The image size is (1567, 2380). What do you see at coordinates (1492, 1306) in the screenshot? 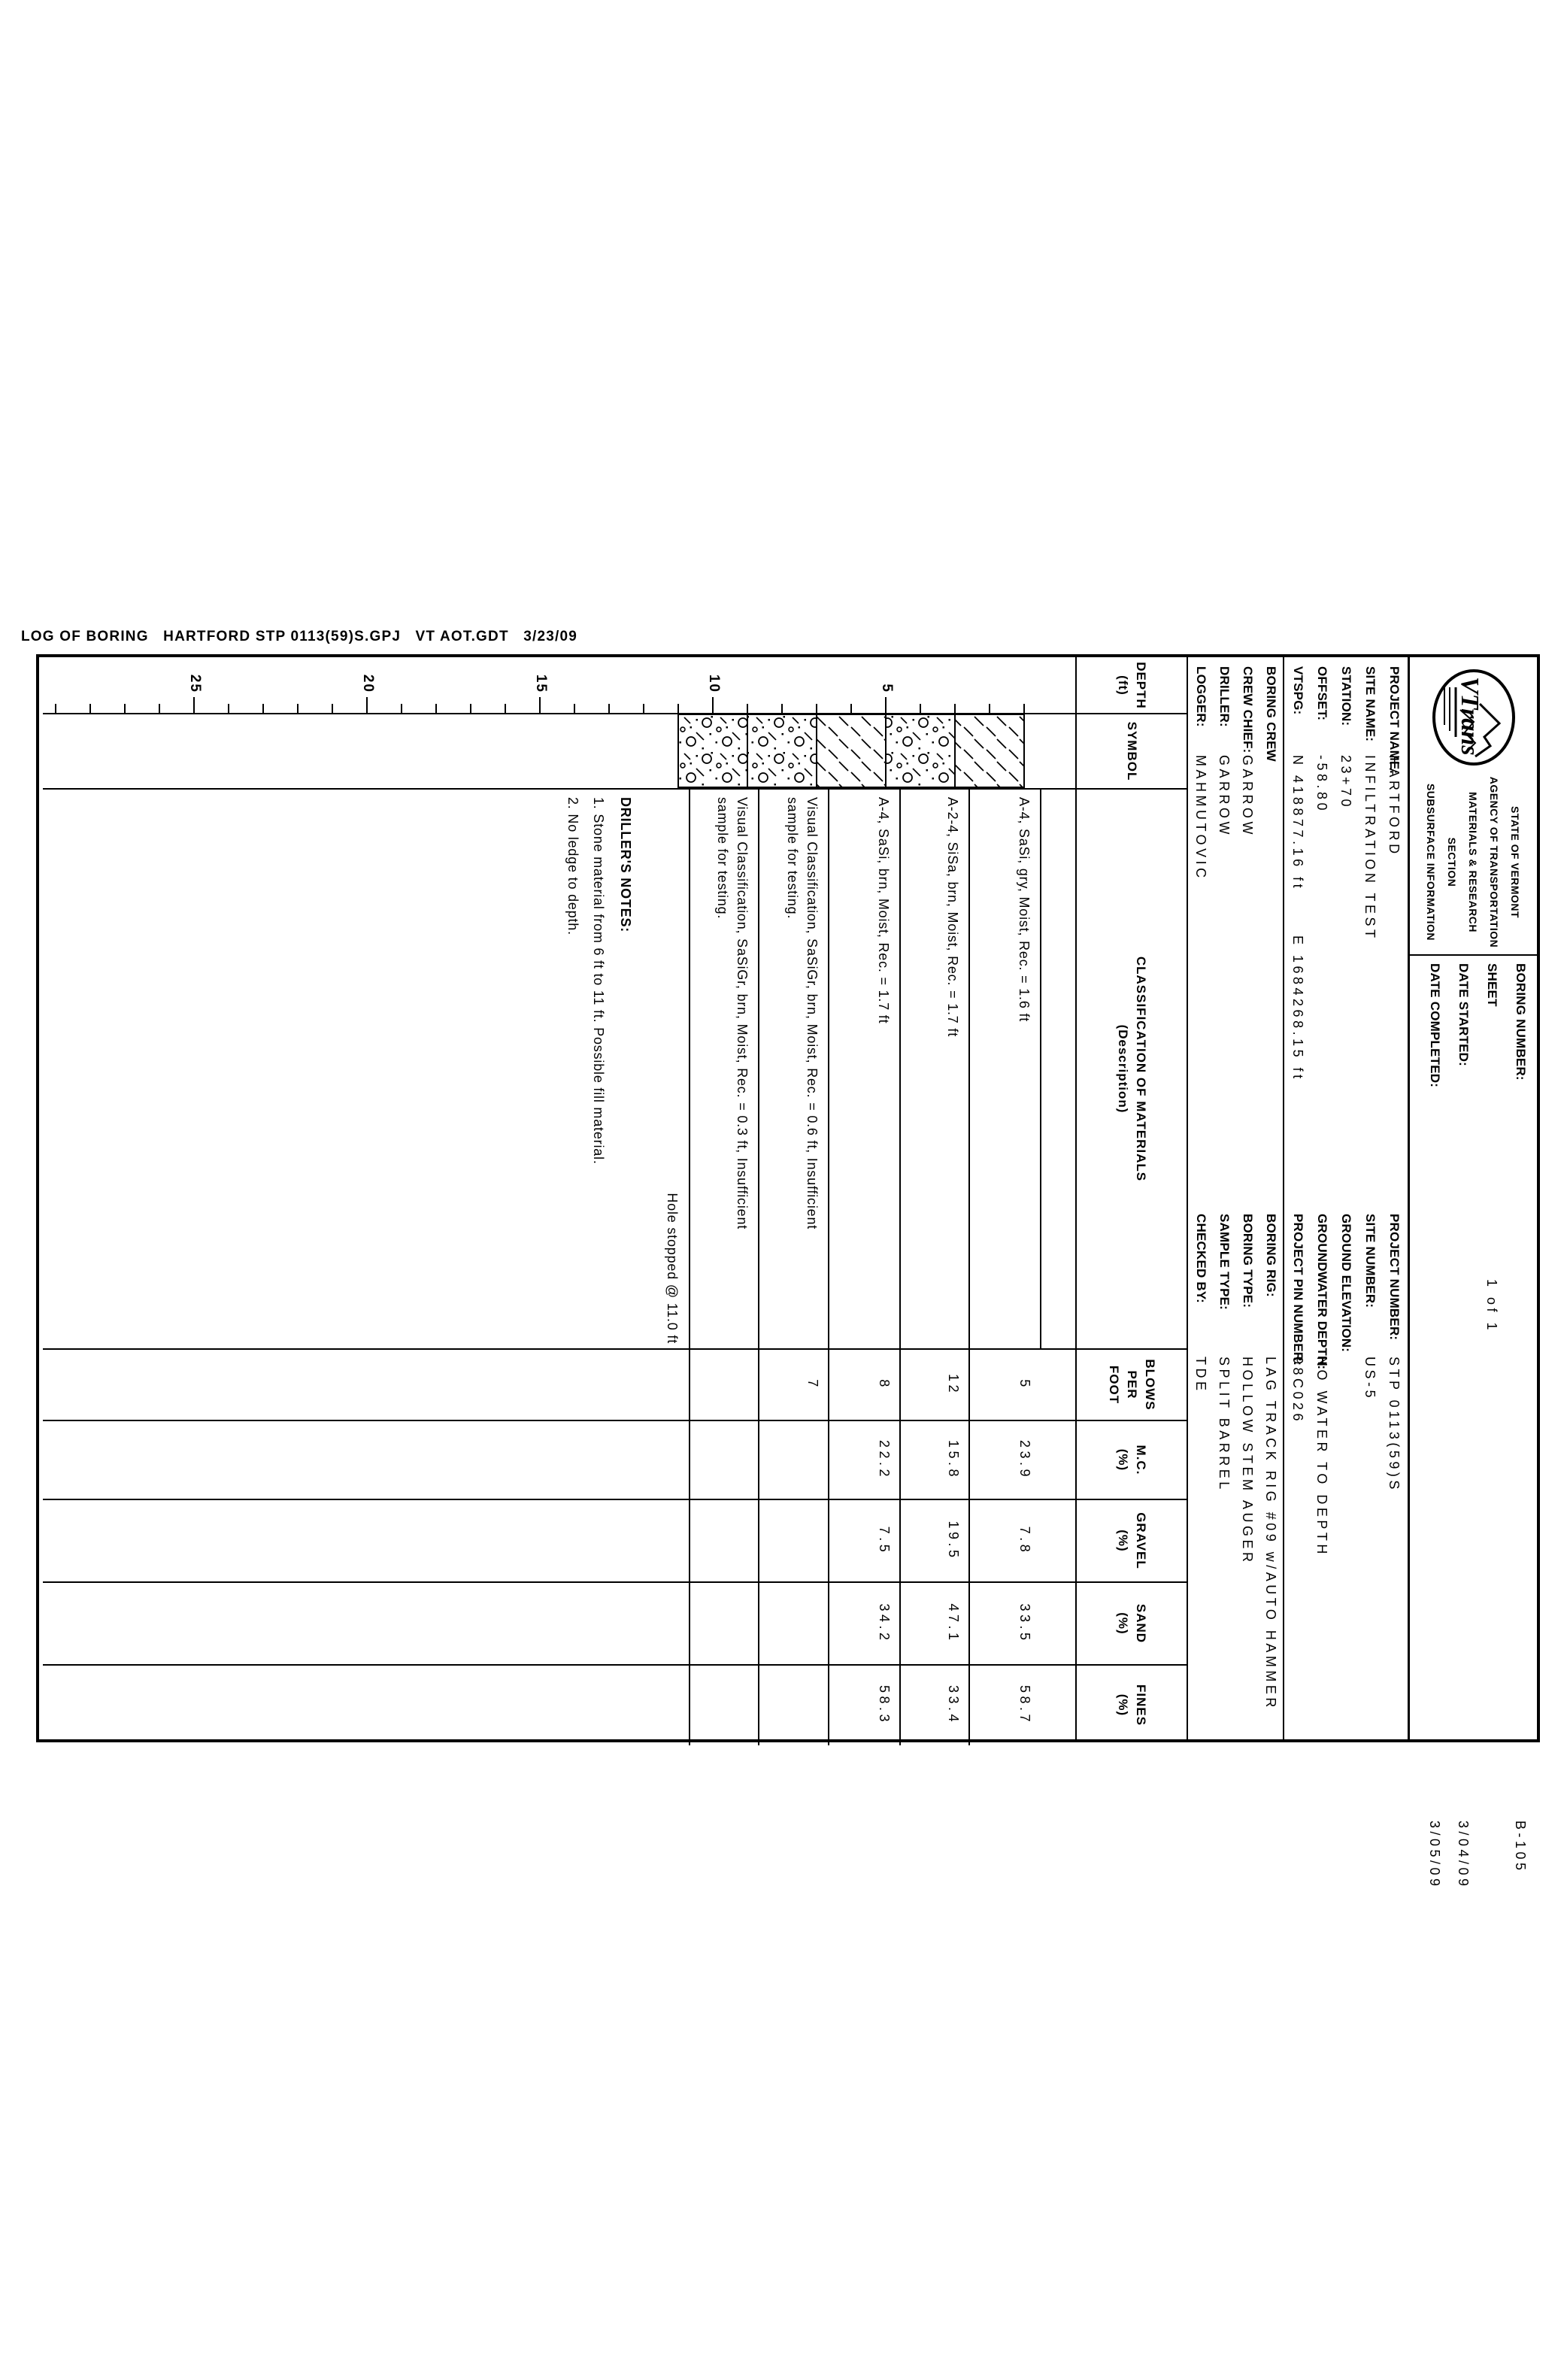
I see `sheet-value: 1 of 1` at bounding box center [1492, 1306].